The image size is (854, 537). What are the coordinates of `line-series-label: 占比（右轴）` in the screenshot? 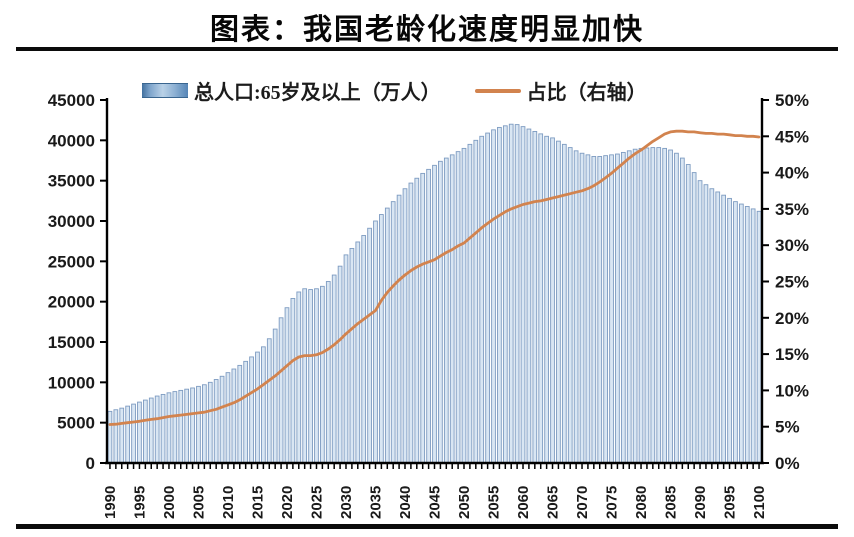 It's located at (586, 93).